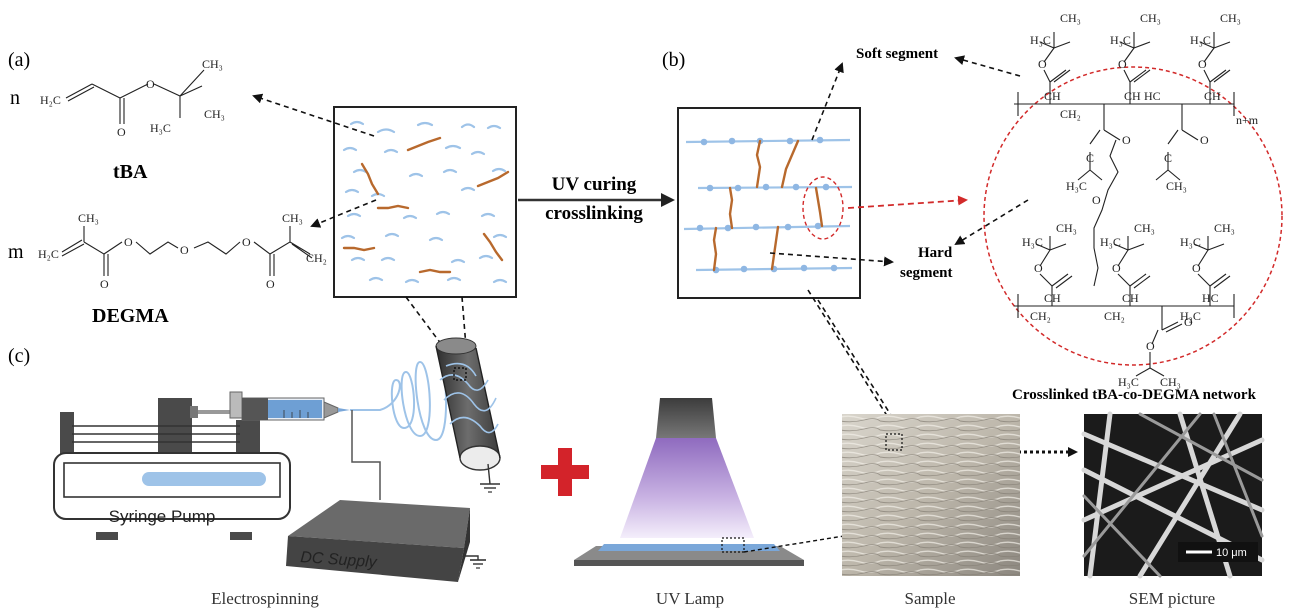 The height and width of the screenshot is (610, 1293). What do you see at coordinates (1210, 298) in the screenshot?
I see `lo-ch-3: HC` at bounding box center [1210, 298].